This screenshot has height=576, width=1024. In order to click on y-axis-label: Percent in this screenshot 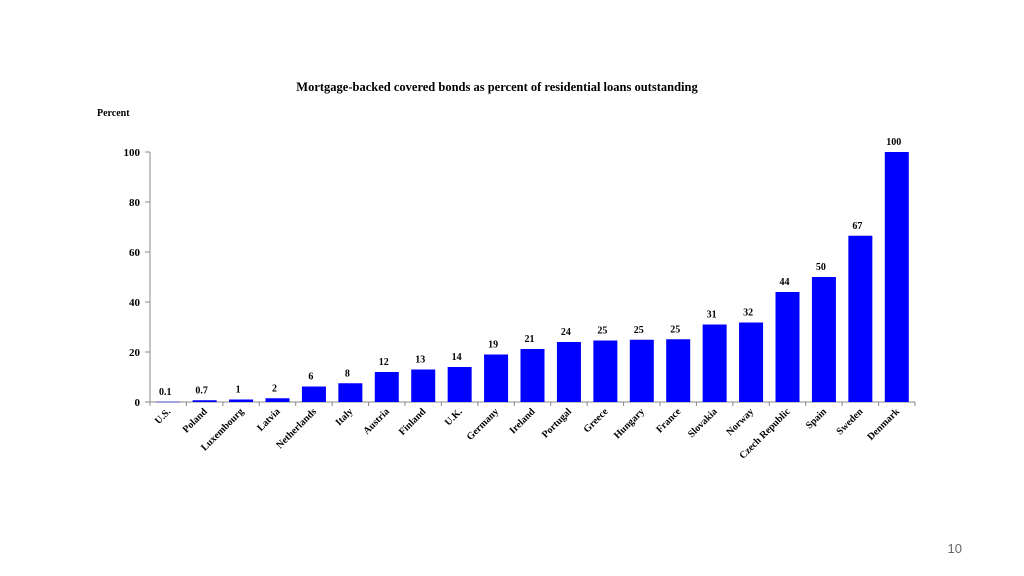, I will do `click(113, 113)`.